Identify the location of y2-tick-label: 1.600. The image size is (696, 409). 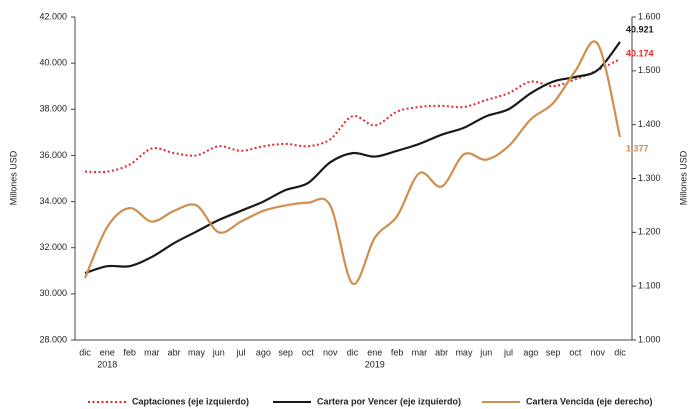
(649, 16).